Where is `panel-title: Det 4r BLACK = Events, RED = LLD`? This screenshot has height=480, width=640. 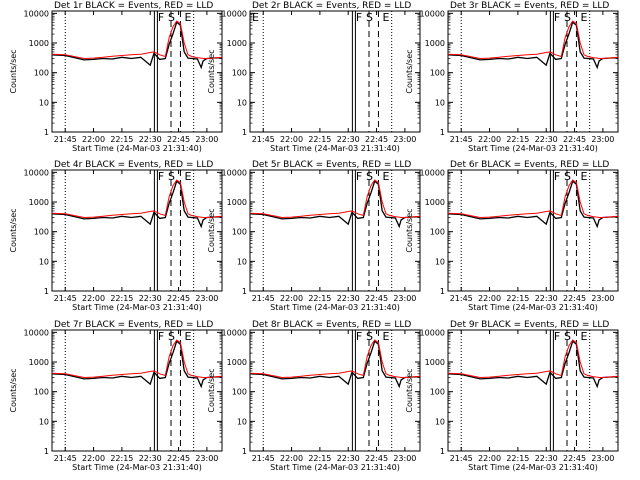
panel-title: Det 4r BLACK = Events, RED = LLD is located at coordinates (133, 165).